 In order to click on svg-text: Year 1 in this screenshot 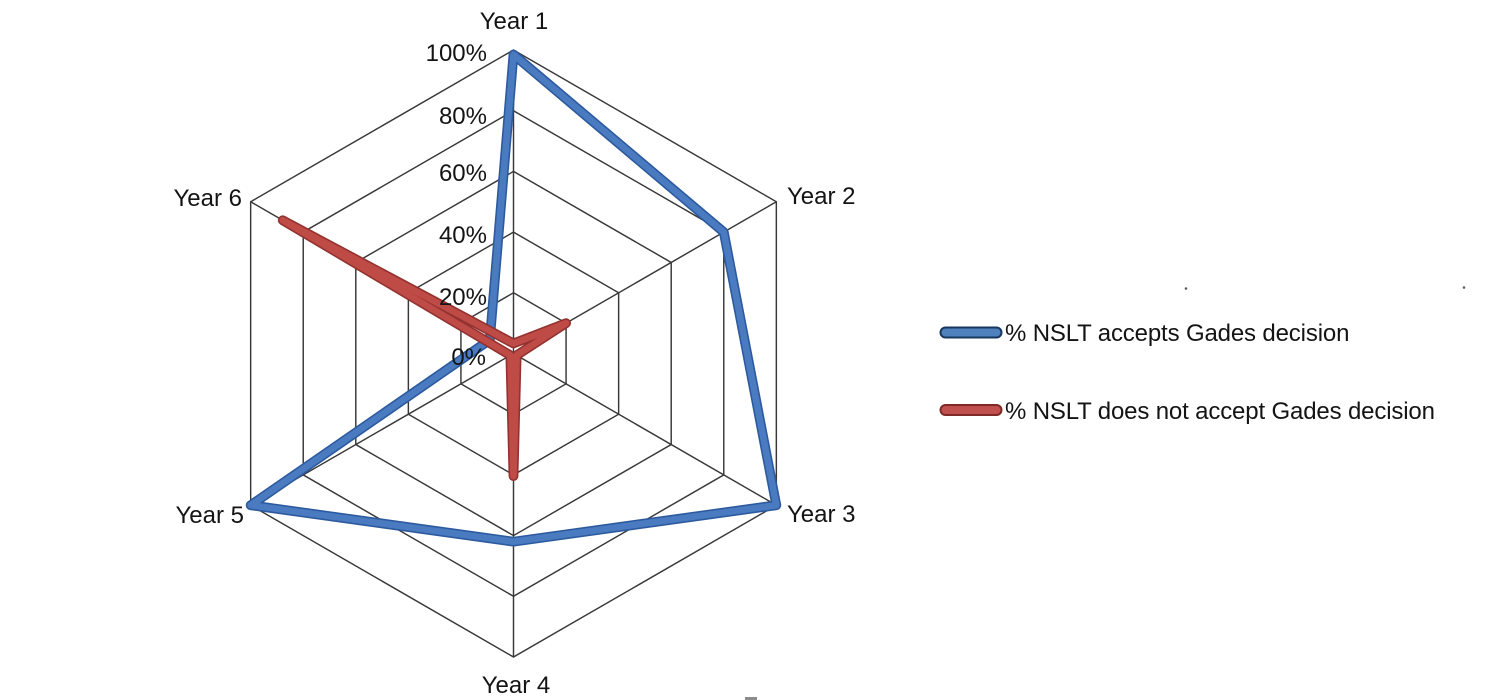, I will do `click(514, 21)`.